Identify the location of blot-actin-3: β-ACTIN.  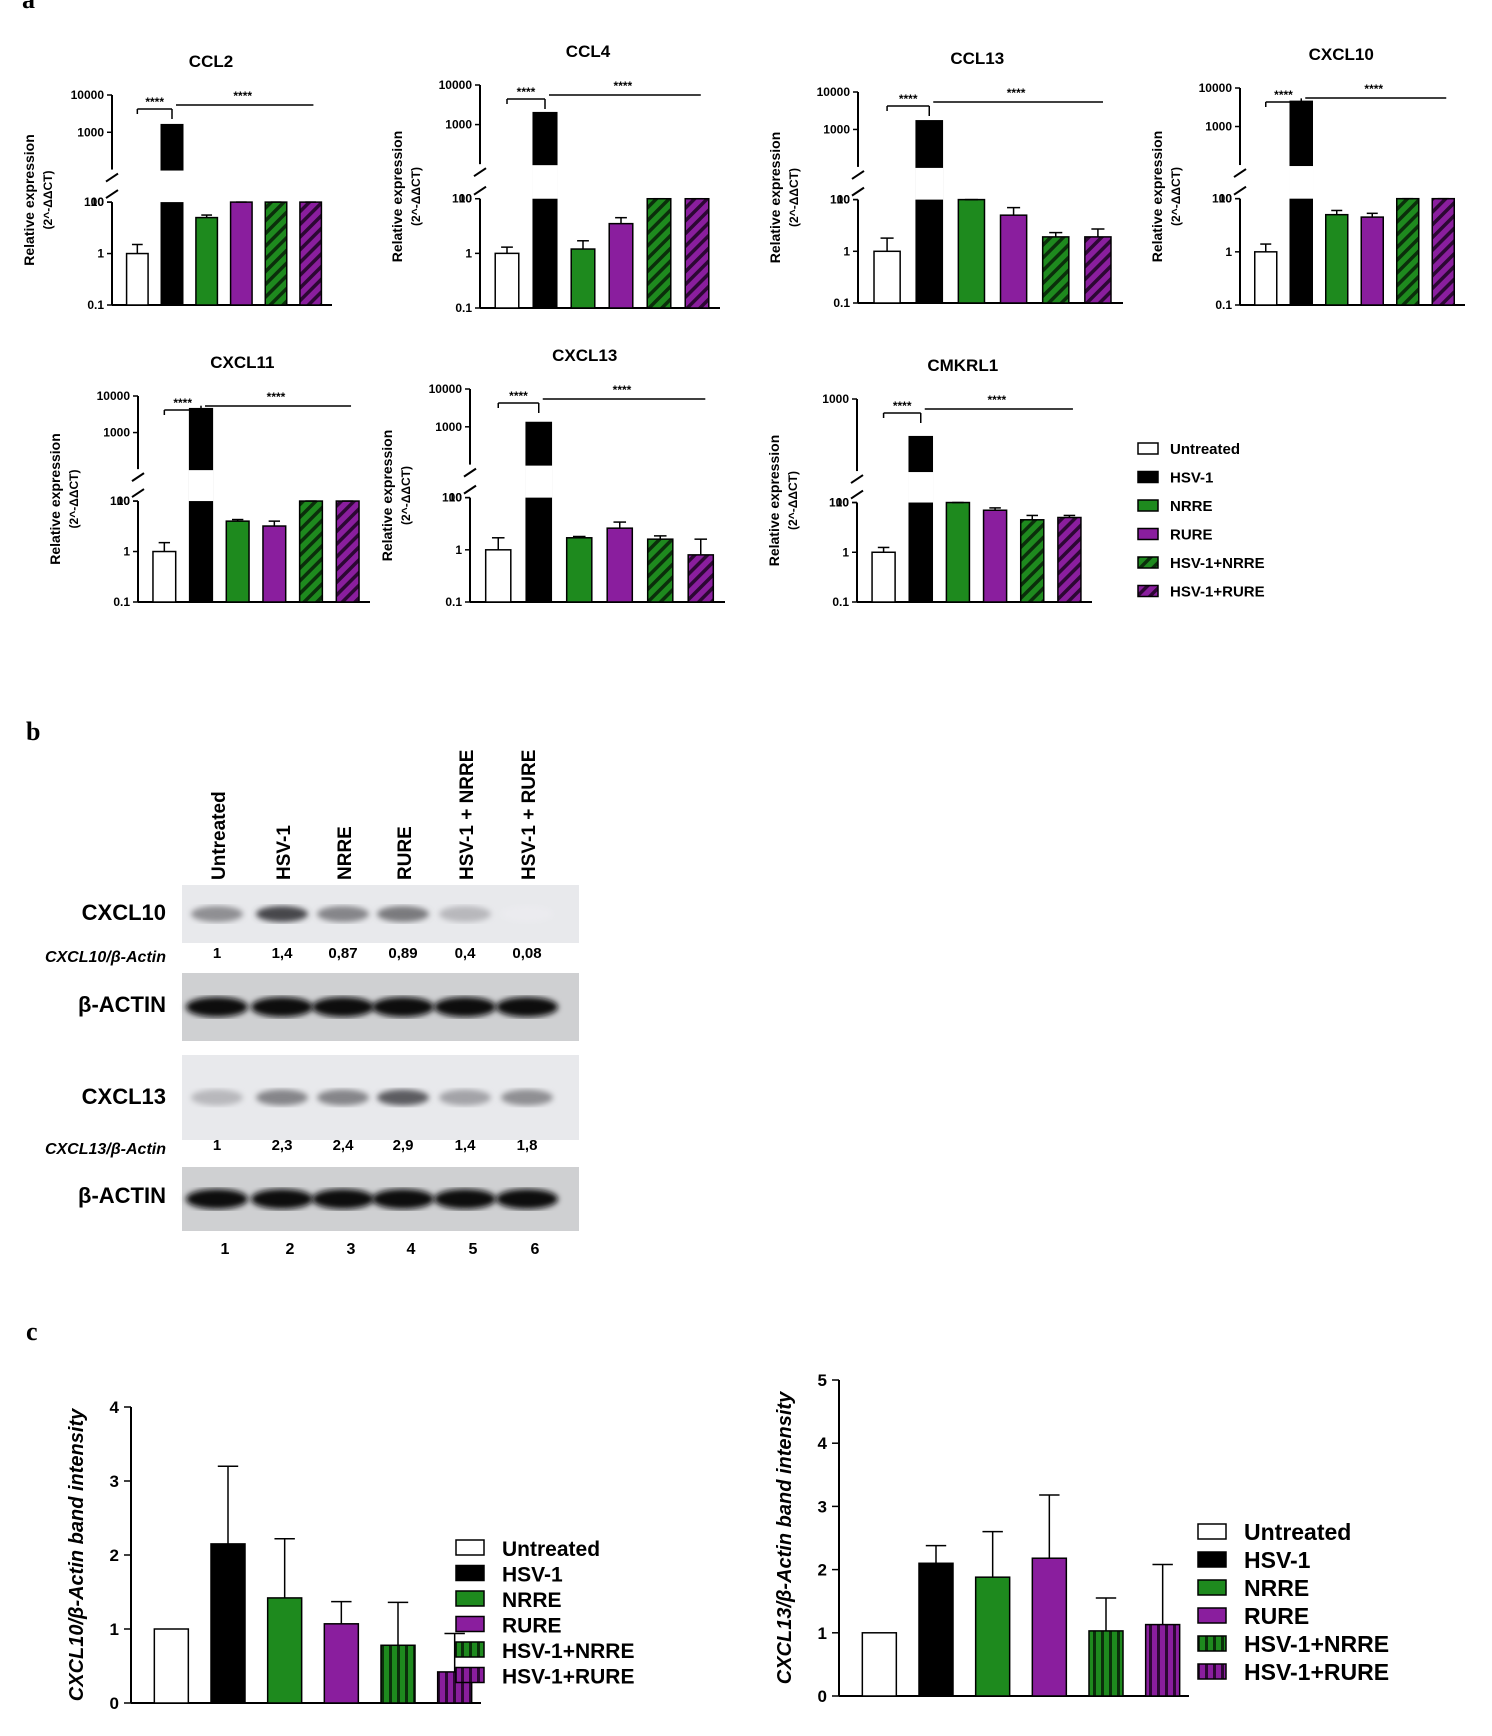
(328, 1199).